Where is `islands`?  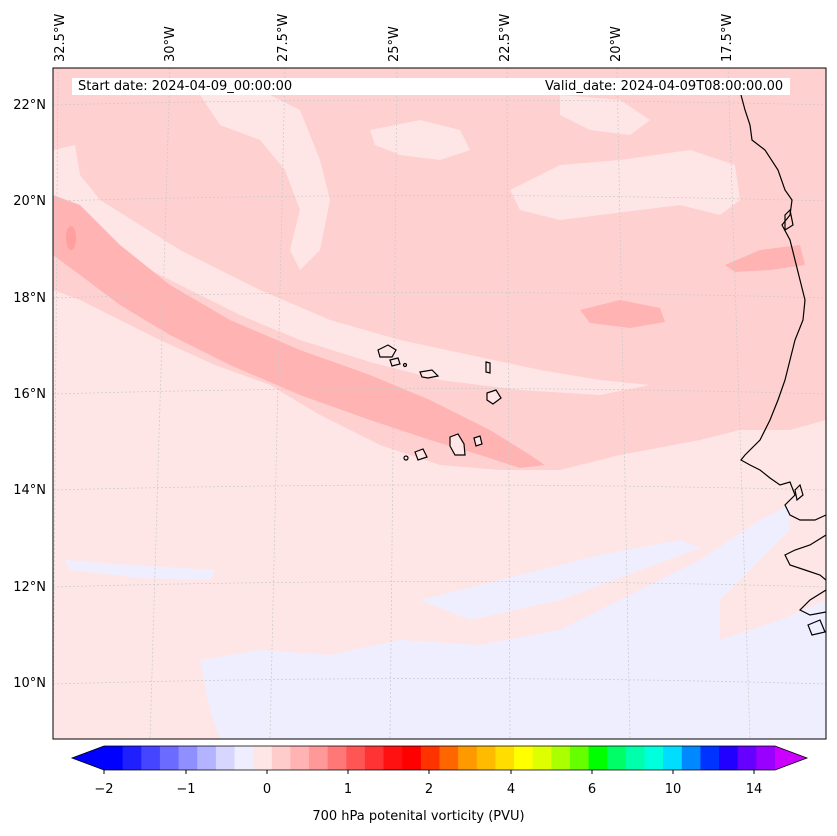 islands is located at coordinates (439, 402).